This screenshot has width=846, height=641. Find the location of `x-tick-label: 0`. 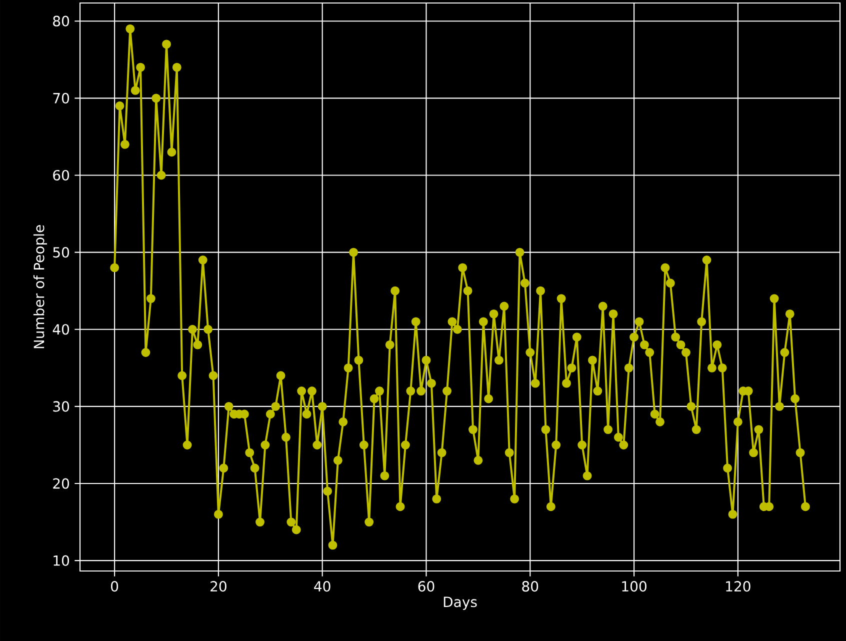

x-tick-label: 0 is located at coordinates (114, 586).